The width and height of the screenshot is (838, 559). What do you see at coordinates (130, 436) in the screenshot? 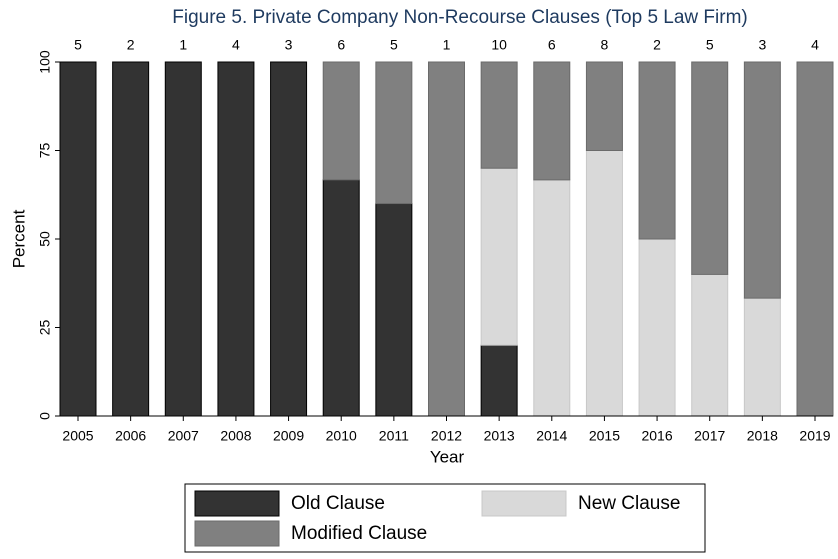
I see `x-tick-label: 2006` at bounding box center [130, 436].